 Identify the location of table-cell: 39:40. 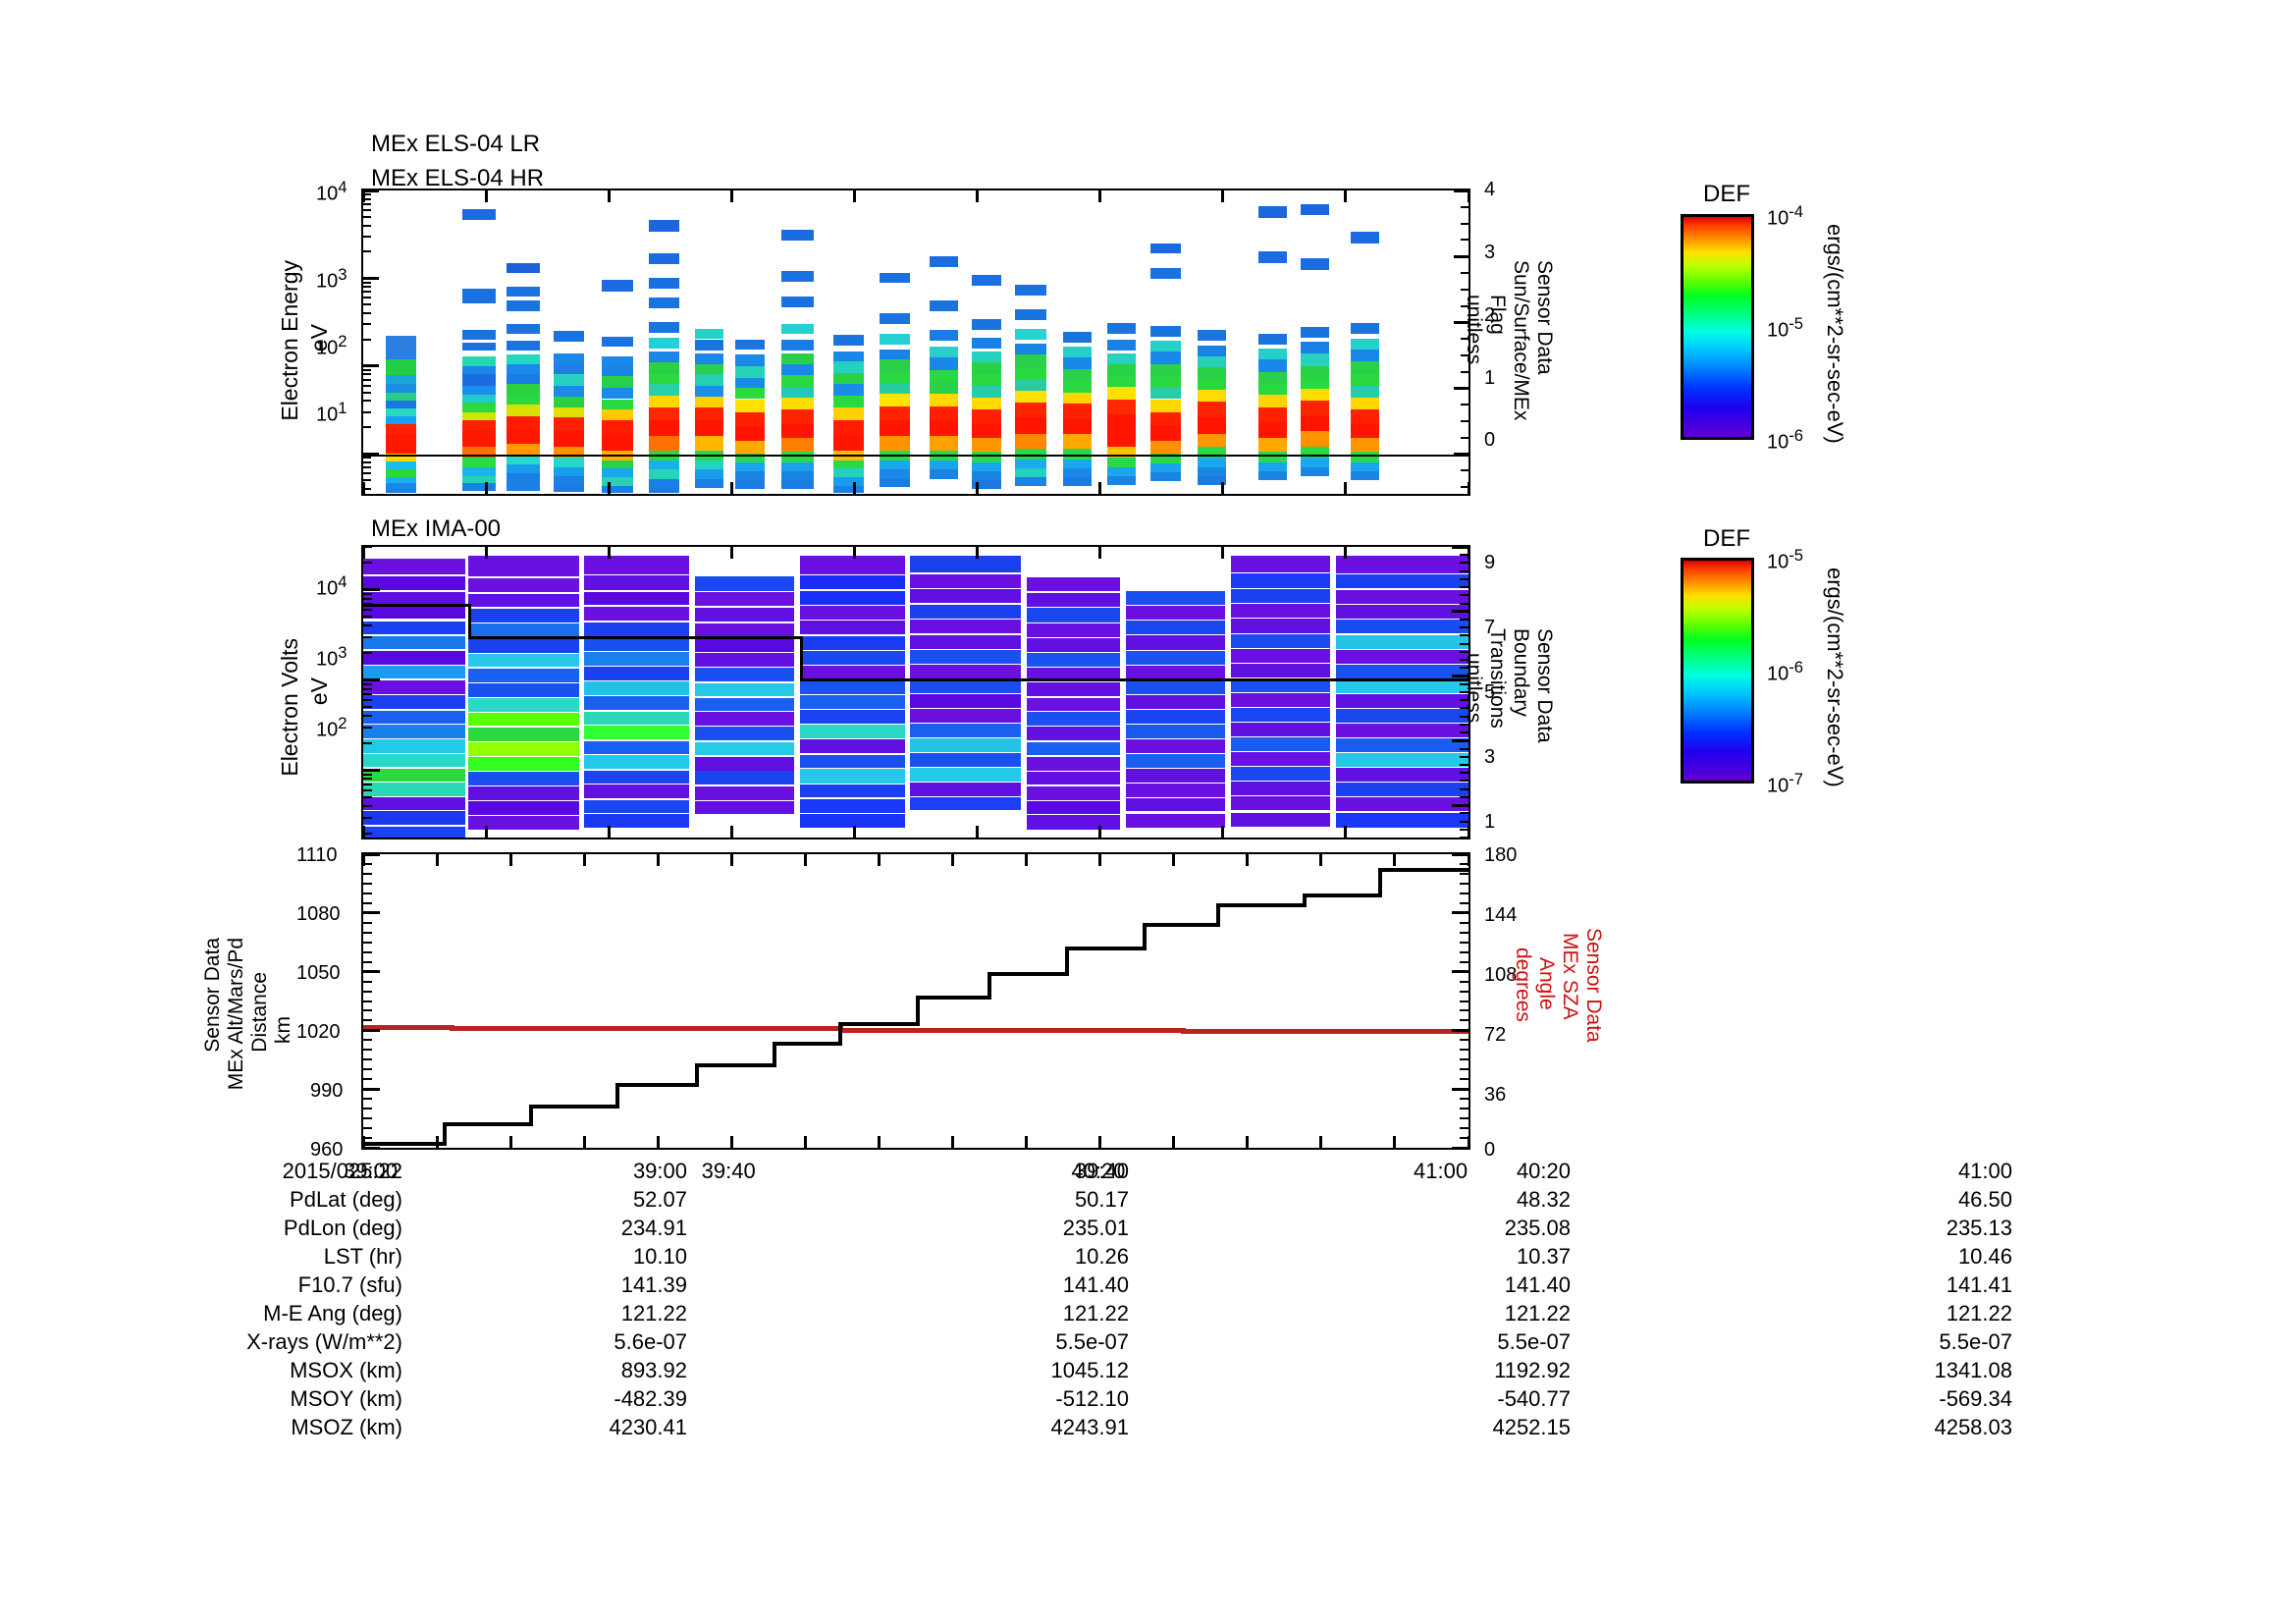
(1101, 1170).